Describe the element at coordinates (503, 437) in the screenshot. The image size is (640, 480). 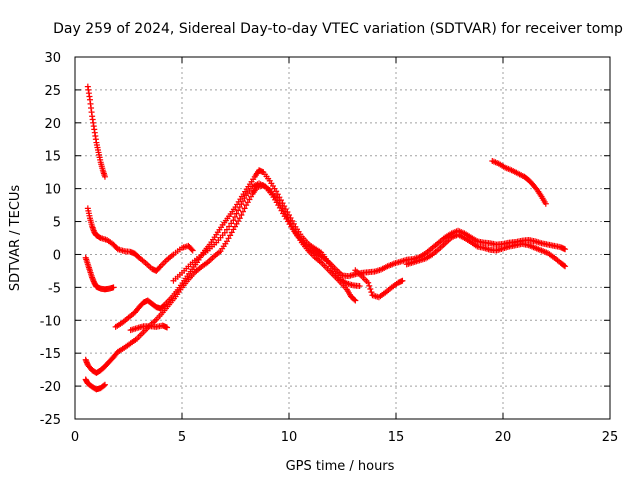
I see `x-tick-label: 20` at that location.